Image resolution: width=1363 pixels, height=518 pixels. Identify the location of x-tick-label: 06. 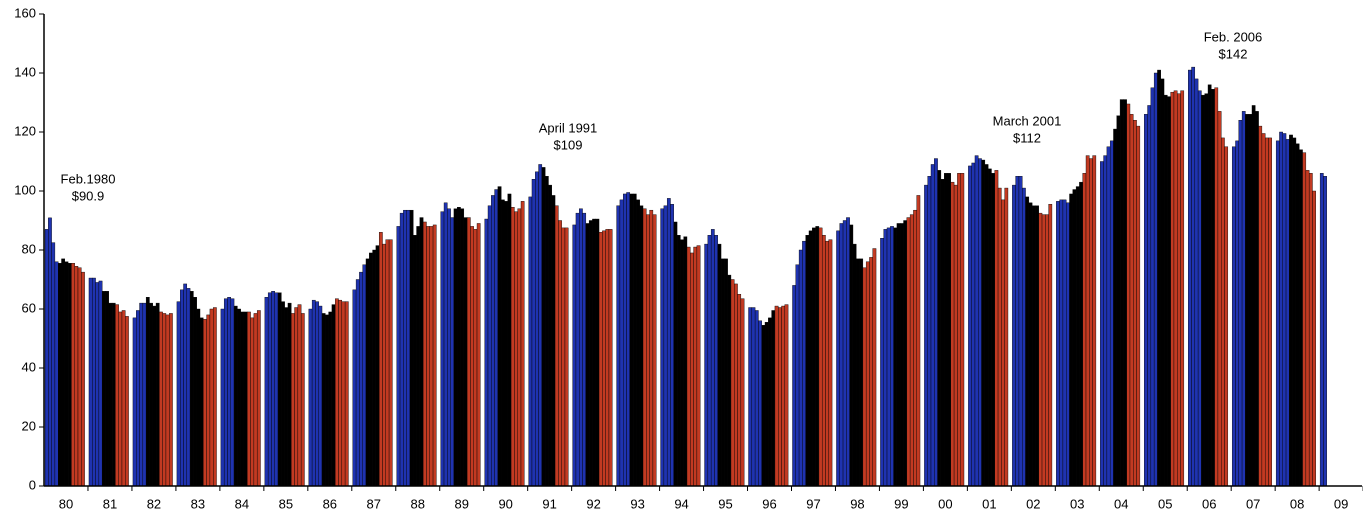
(1209, 503).